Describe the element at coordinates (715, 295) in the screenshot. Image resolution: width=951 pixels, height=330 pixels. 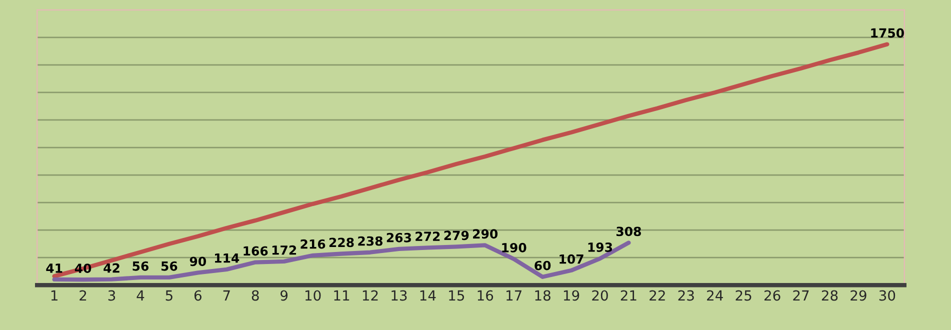
I see `x-tick-label: 24` at that location.